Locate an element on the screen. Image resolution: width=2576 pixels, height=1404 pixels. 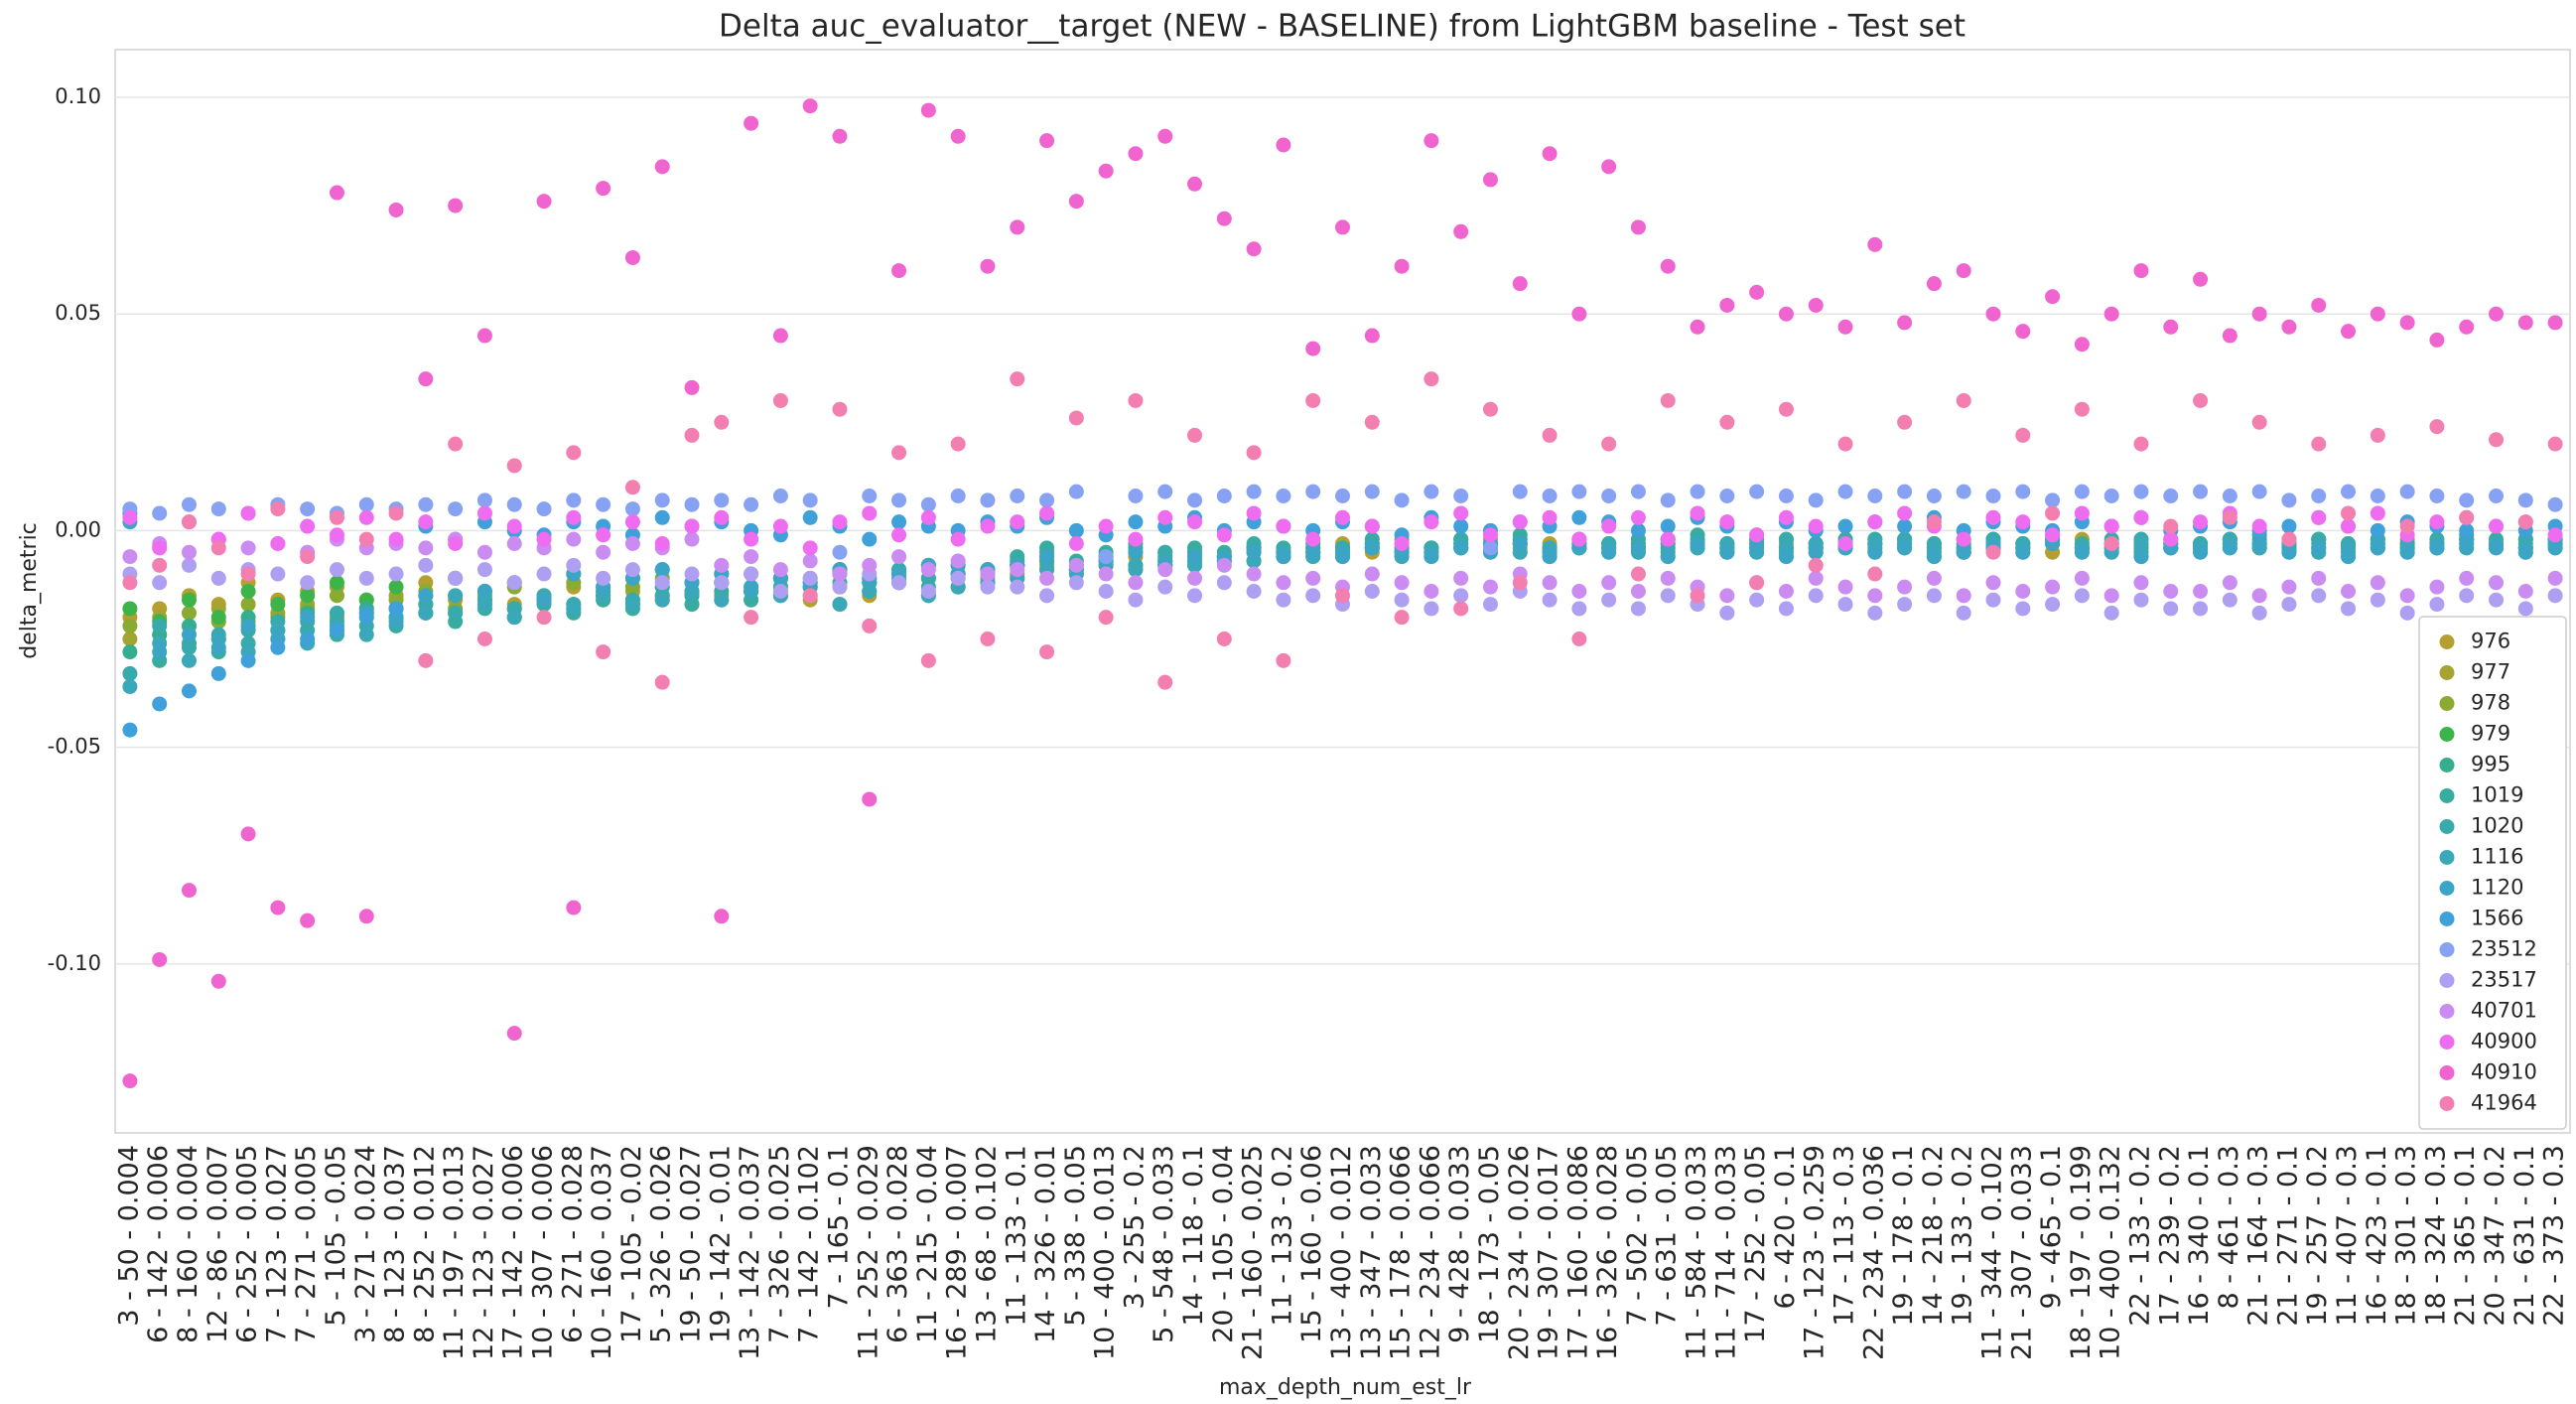
x-tick-label: 17 - 239 - 0.2 is located at coordinates (2169, 1236).